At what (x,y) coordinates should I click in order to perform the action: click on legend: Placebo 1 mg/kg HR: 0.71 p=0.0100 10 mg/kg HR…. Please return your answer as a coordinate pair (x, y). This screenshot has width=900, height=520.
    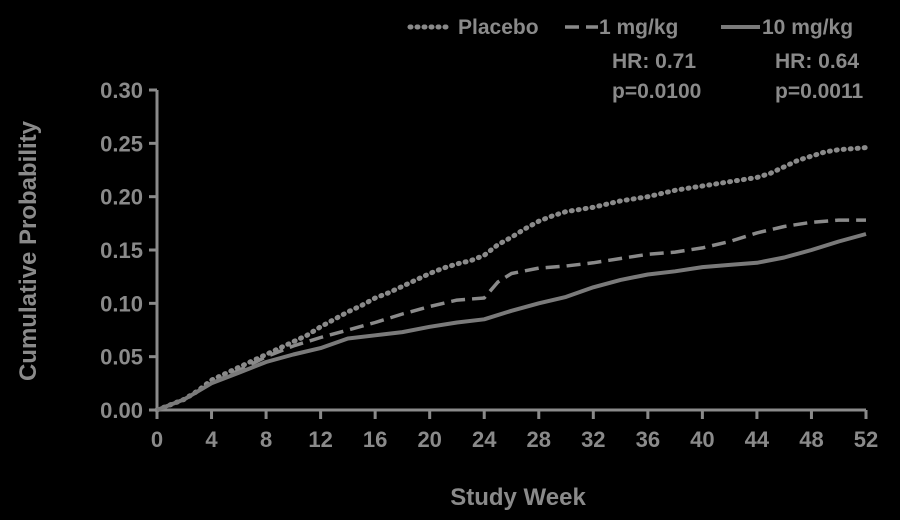
    Looking at the image, I should click on (635, 59).